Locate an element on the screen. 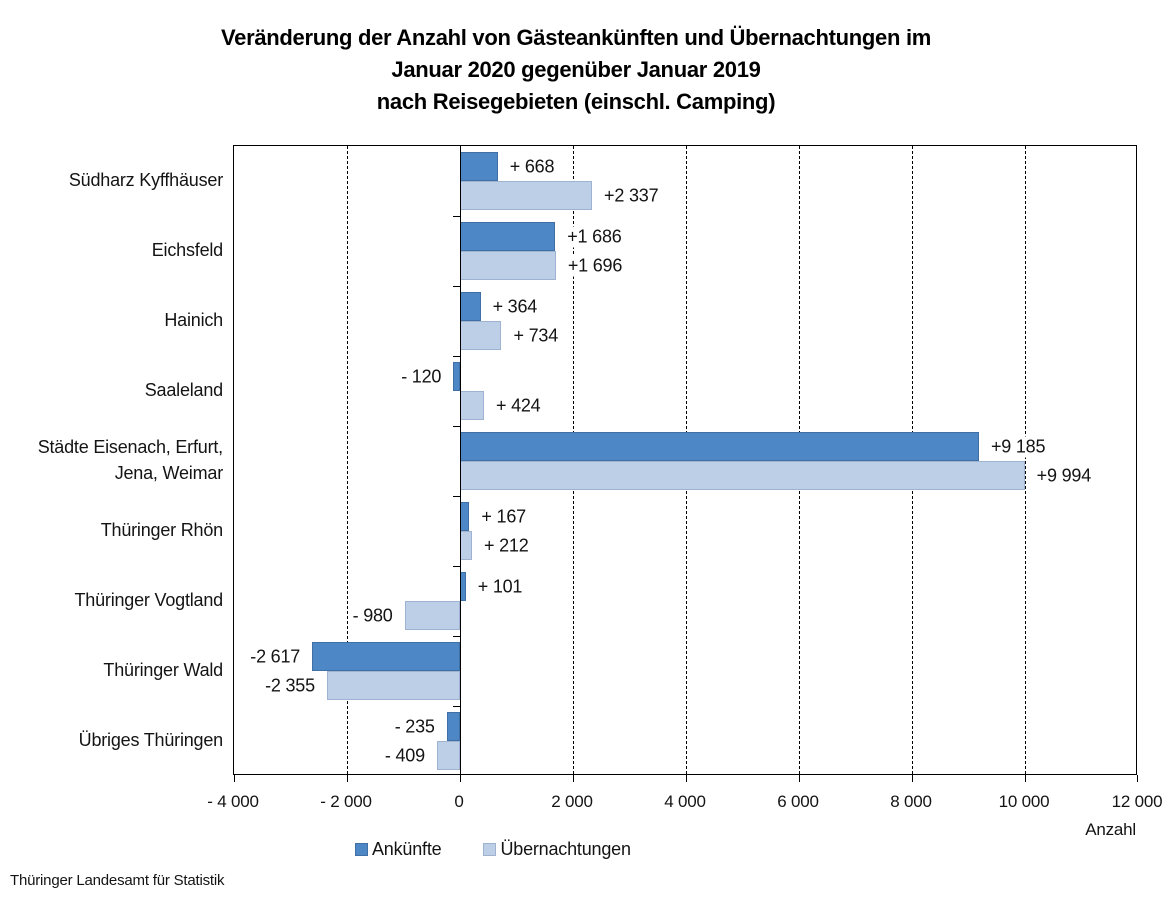  legend-swatch-uebernachtungen is located at coordinates (490, 849).